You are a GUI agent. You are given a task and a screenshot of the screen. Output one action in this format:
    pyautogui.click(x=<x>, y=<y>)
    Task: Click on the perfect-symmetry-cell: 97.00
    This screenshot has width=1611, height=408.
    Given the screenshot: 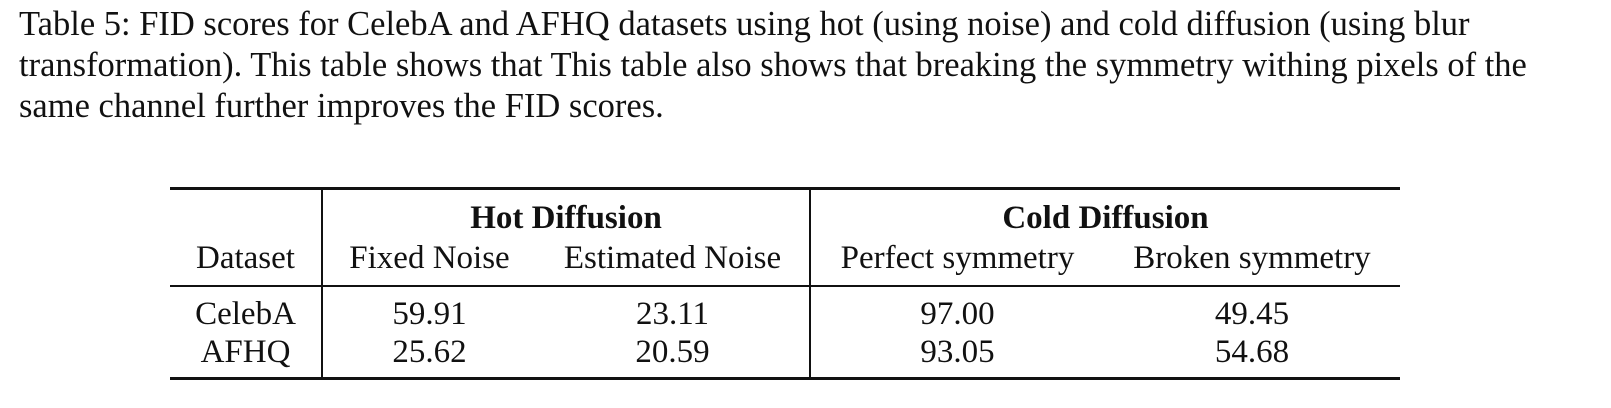 What is the action you would take?
    pyautogui.click(x=957, y=309)
    